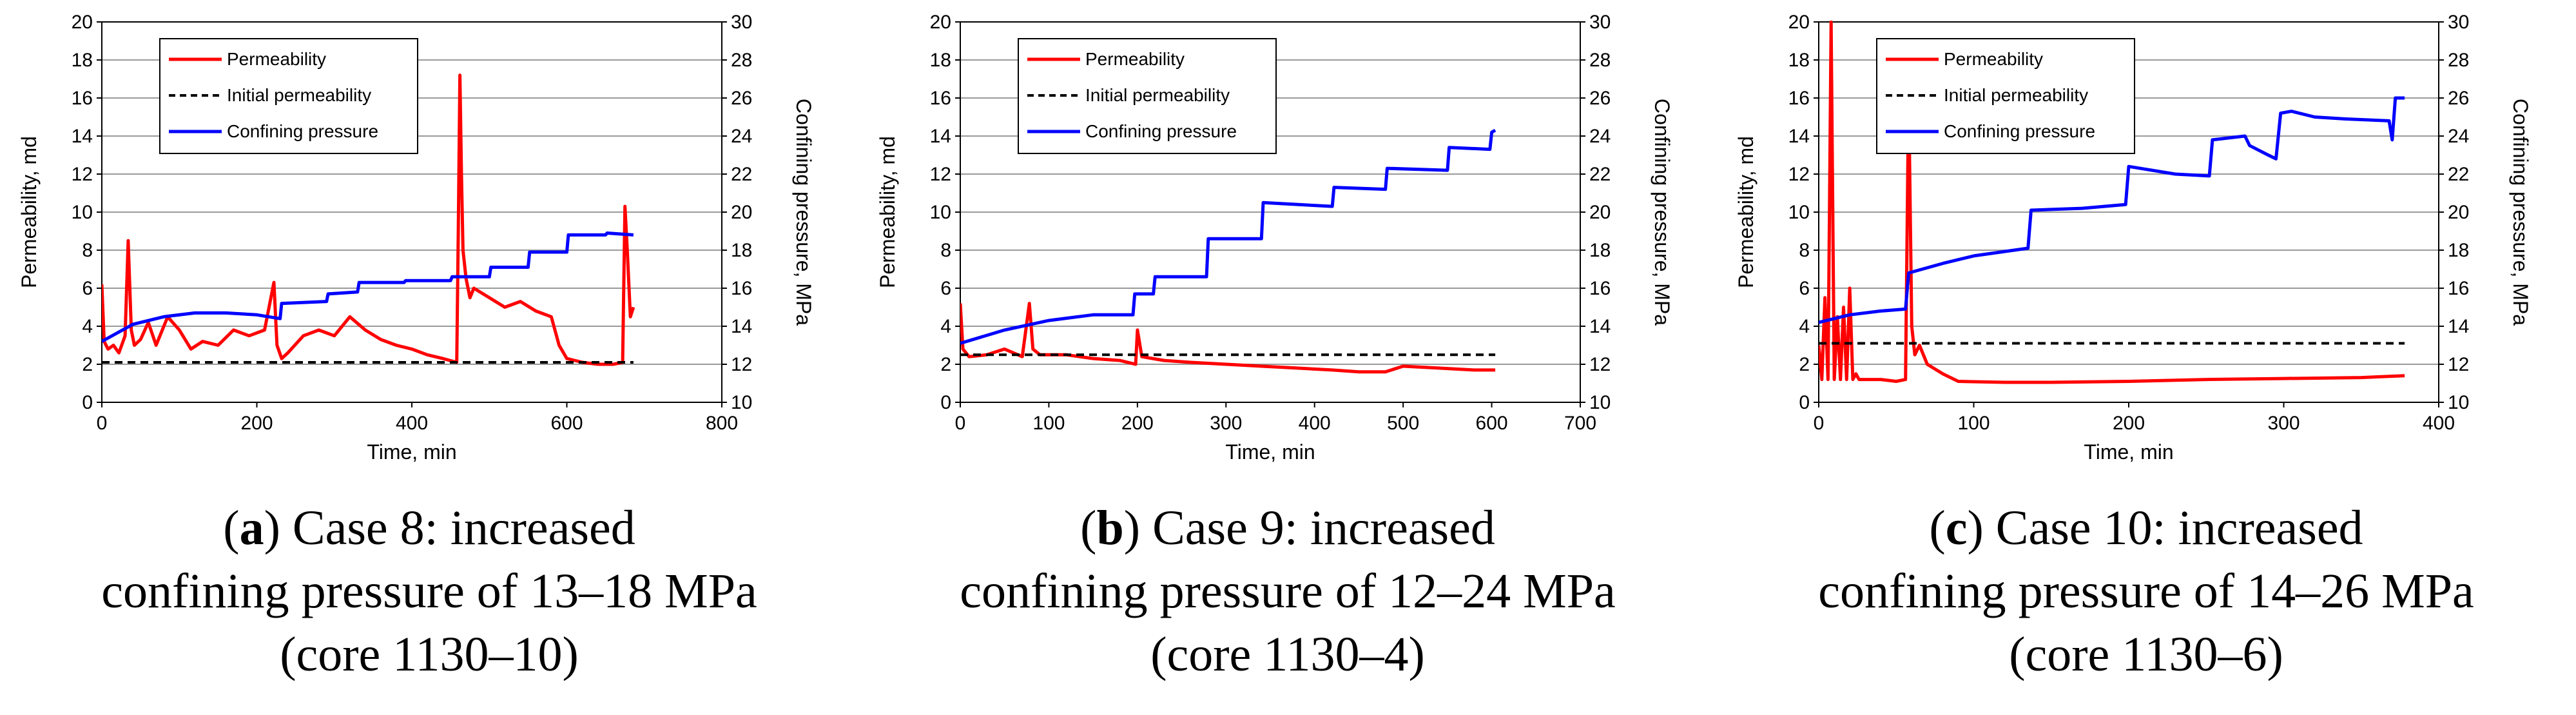 The image size is (2576, 715). I want to click on y2-tick-label-c-5: 20, so click(2458, 213).